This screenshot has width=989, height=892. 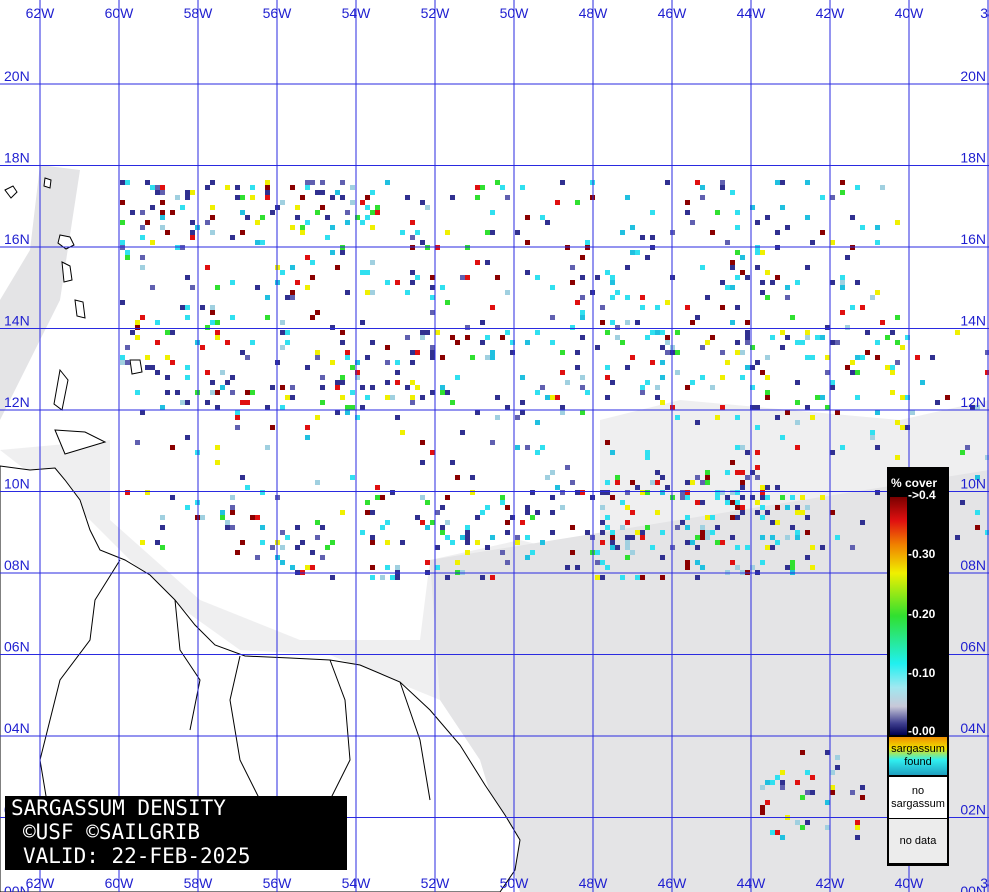 What do you see at coordinates (922, 554) in the screenshot?
I see `scale-label: -0.30` at bounding box center [922, 554].